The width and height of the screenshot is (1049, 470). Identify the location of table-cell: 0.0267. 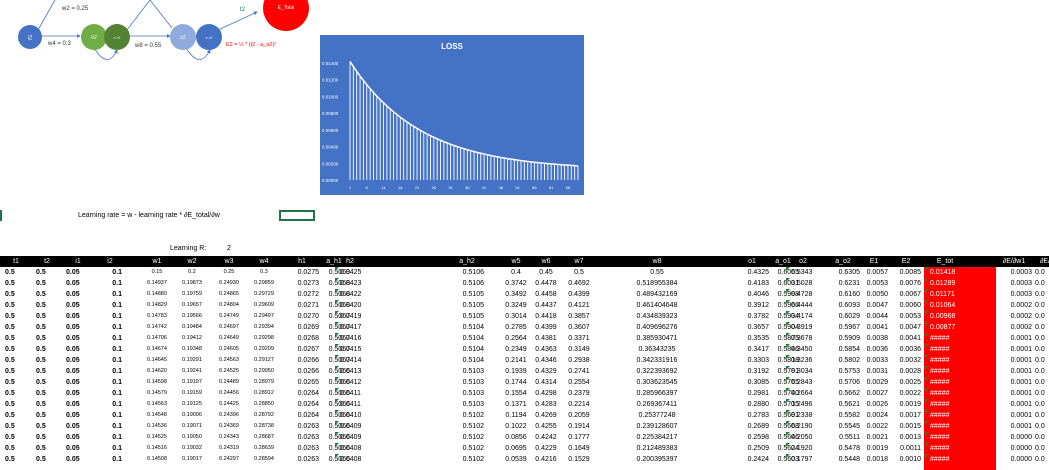
(308, 349).